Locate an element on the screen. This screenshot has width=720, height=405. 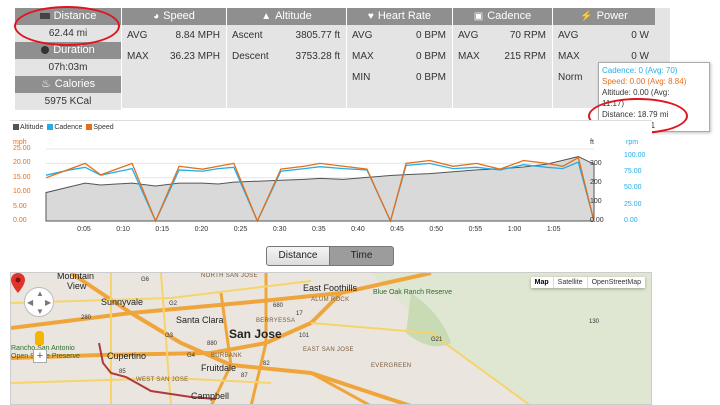
mid-axis-tick: 0.00 is located at coordinates (597, 220).